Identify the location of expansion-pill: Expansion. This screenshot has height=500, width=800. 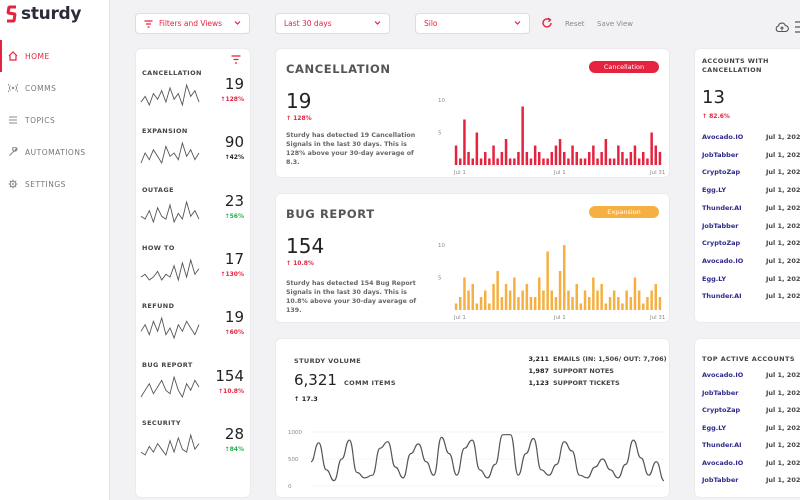
(624, 212).